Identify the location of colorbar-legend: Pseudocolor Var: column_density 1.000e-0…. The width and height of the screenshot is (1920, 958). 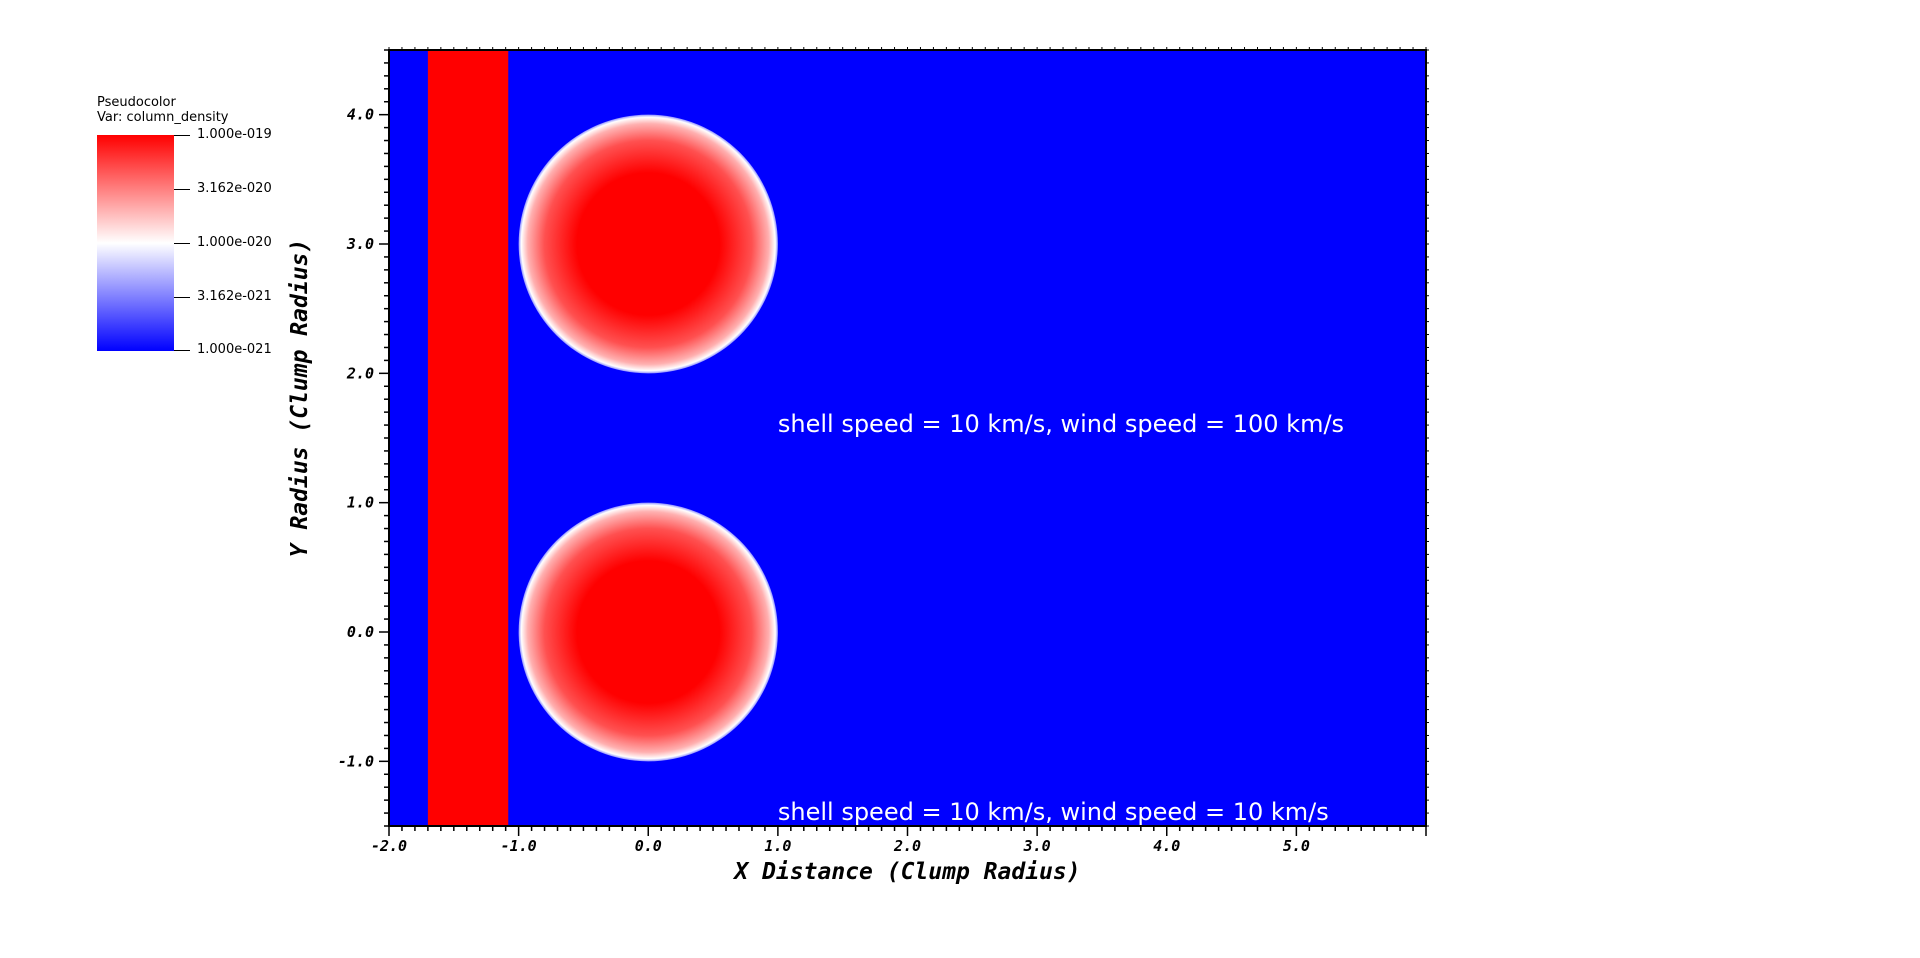
(197, 230).